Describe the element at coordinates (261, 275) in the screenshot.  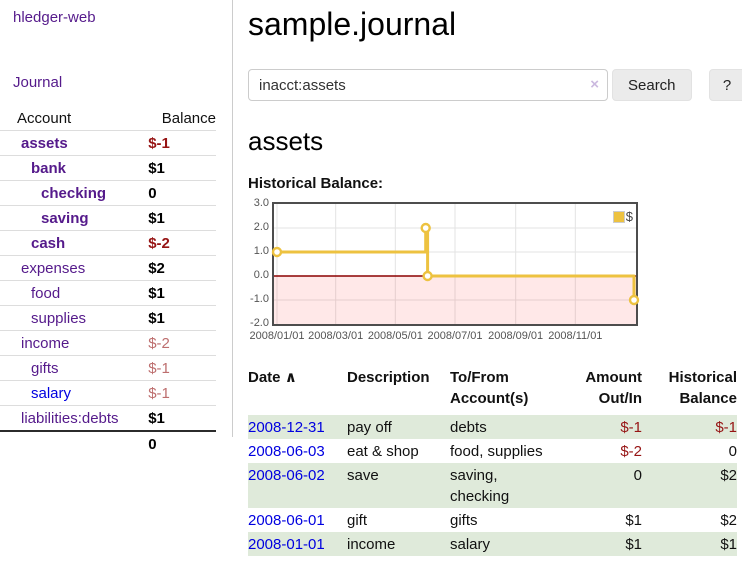
I see `y-axis-tick-label: 0.0` at that location.